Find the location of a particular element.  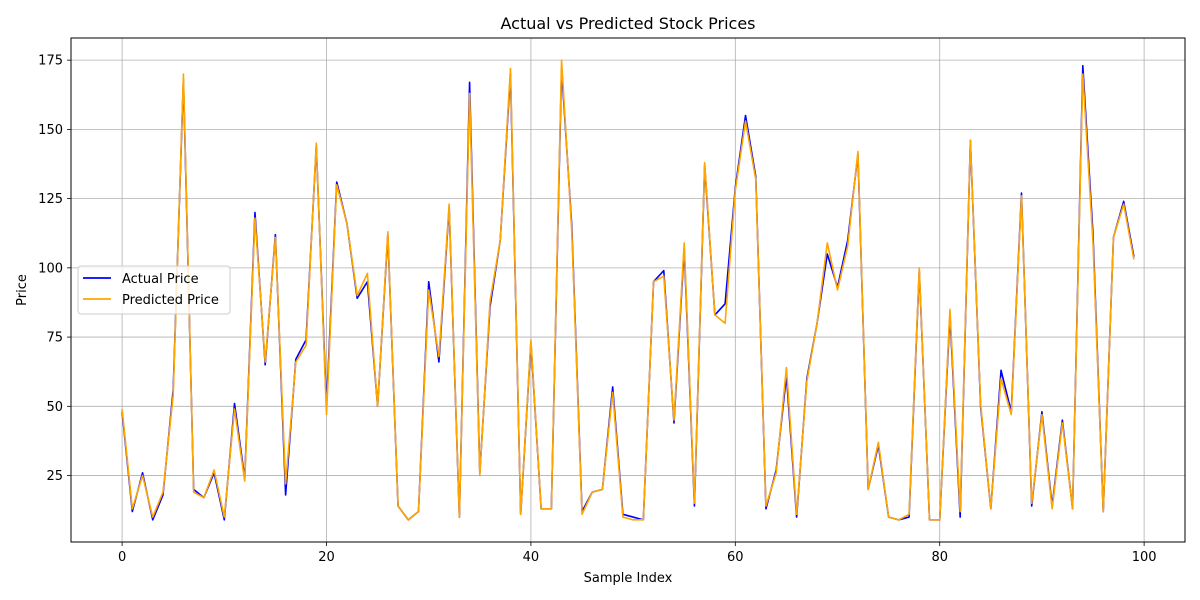

x-axis-label: Sample Index is located at coordinates (628, 578).